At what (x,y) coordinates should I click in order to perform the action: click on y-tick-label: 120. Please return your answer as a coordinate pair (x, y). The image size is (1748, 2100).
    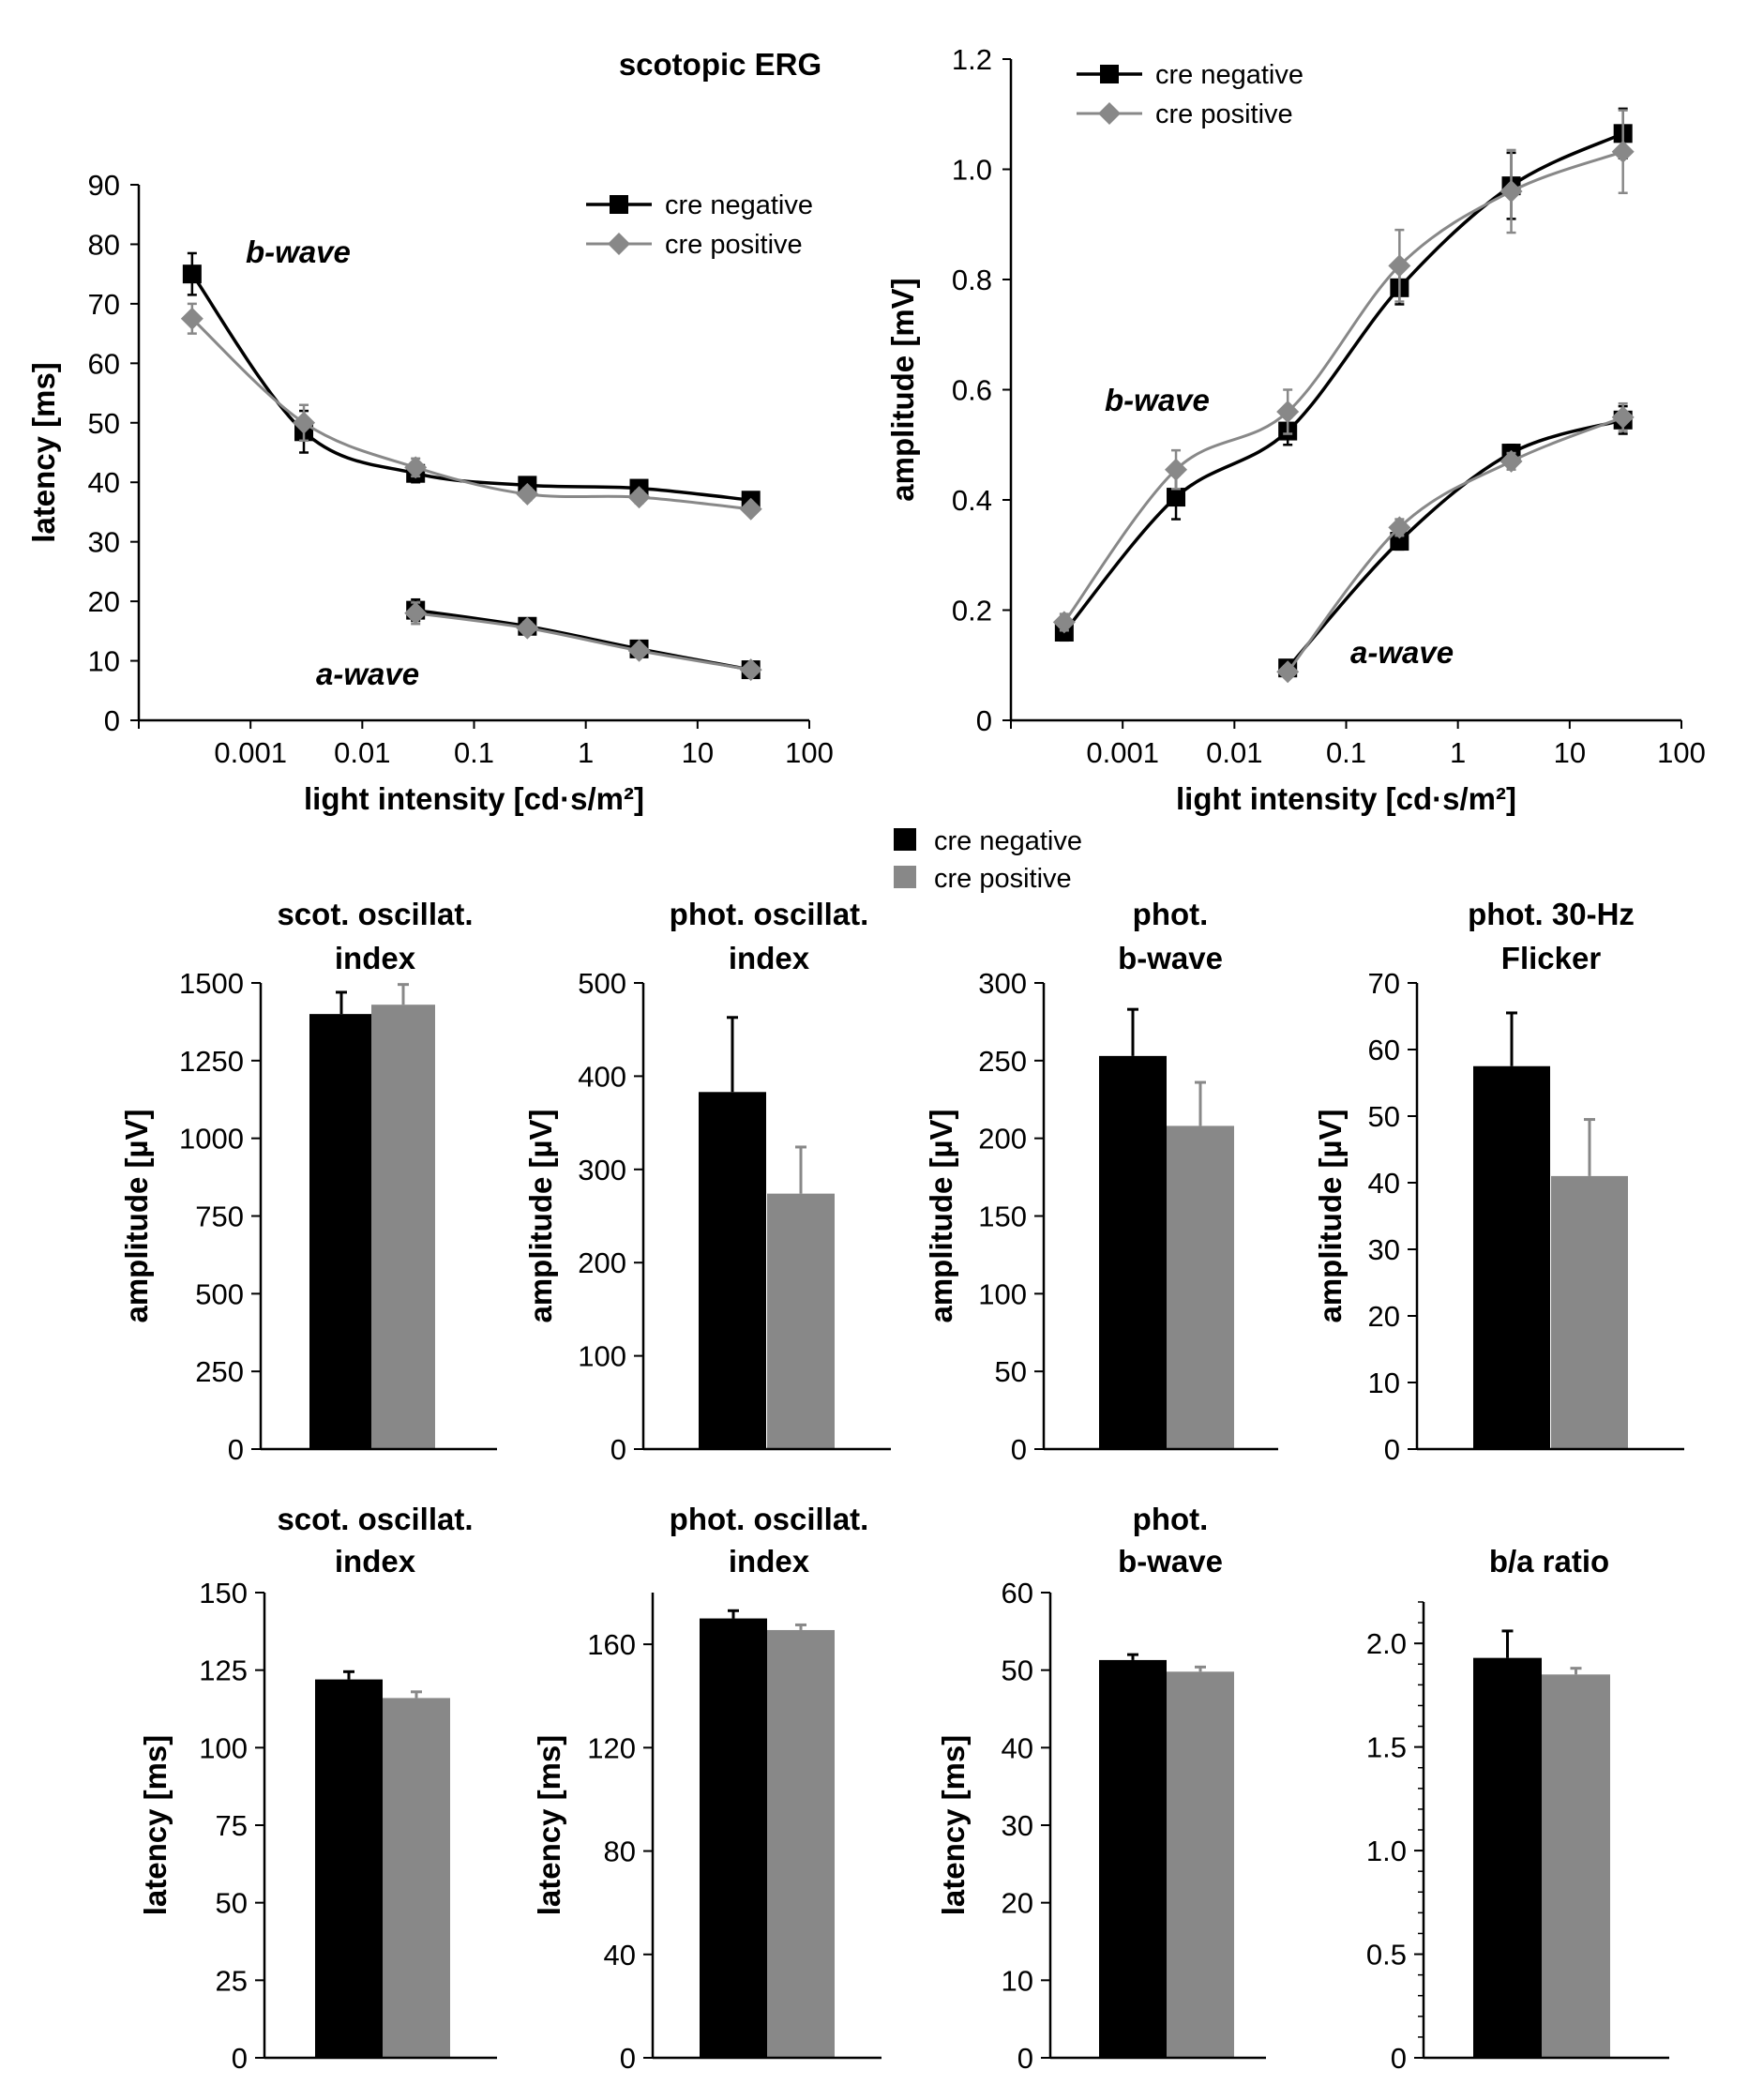
    Looking at the image, I should click on (611, 1747).